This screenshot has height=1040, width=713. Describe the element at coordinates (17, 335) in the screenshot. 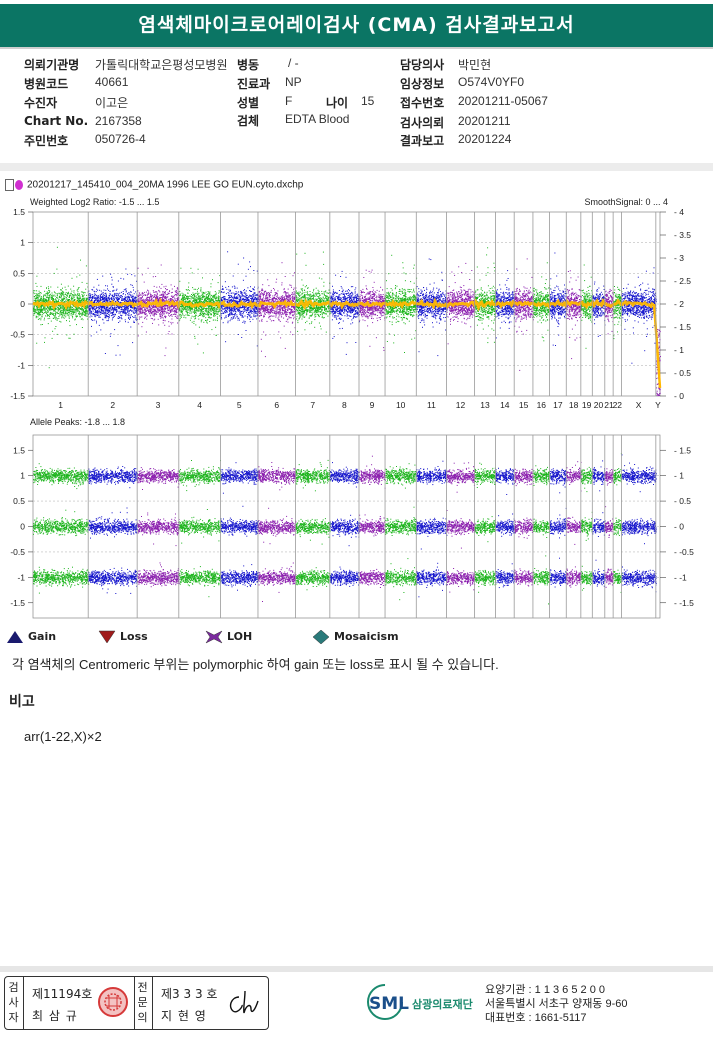

I see `panel1-ytick-label: -0.5` at that location.